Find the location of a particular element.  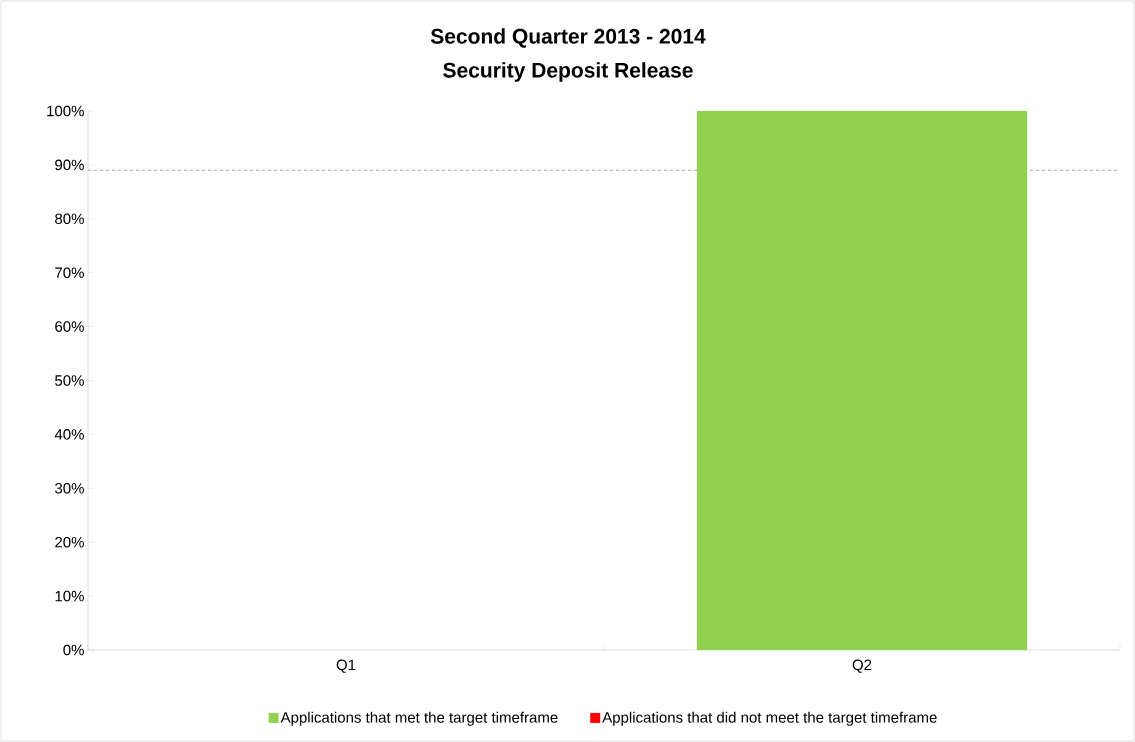

y-tick-label: 100% is located at coordinates (65, 111).